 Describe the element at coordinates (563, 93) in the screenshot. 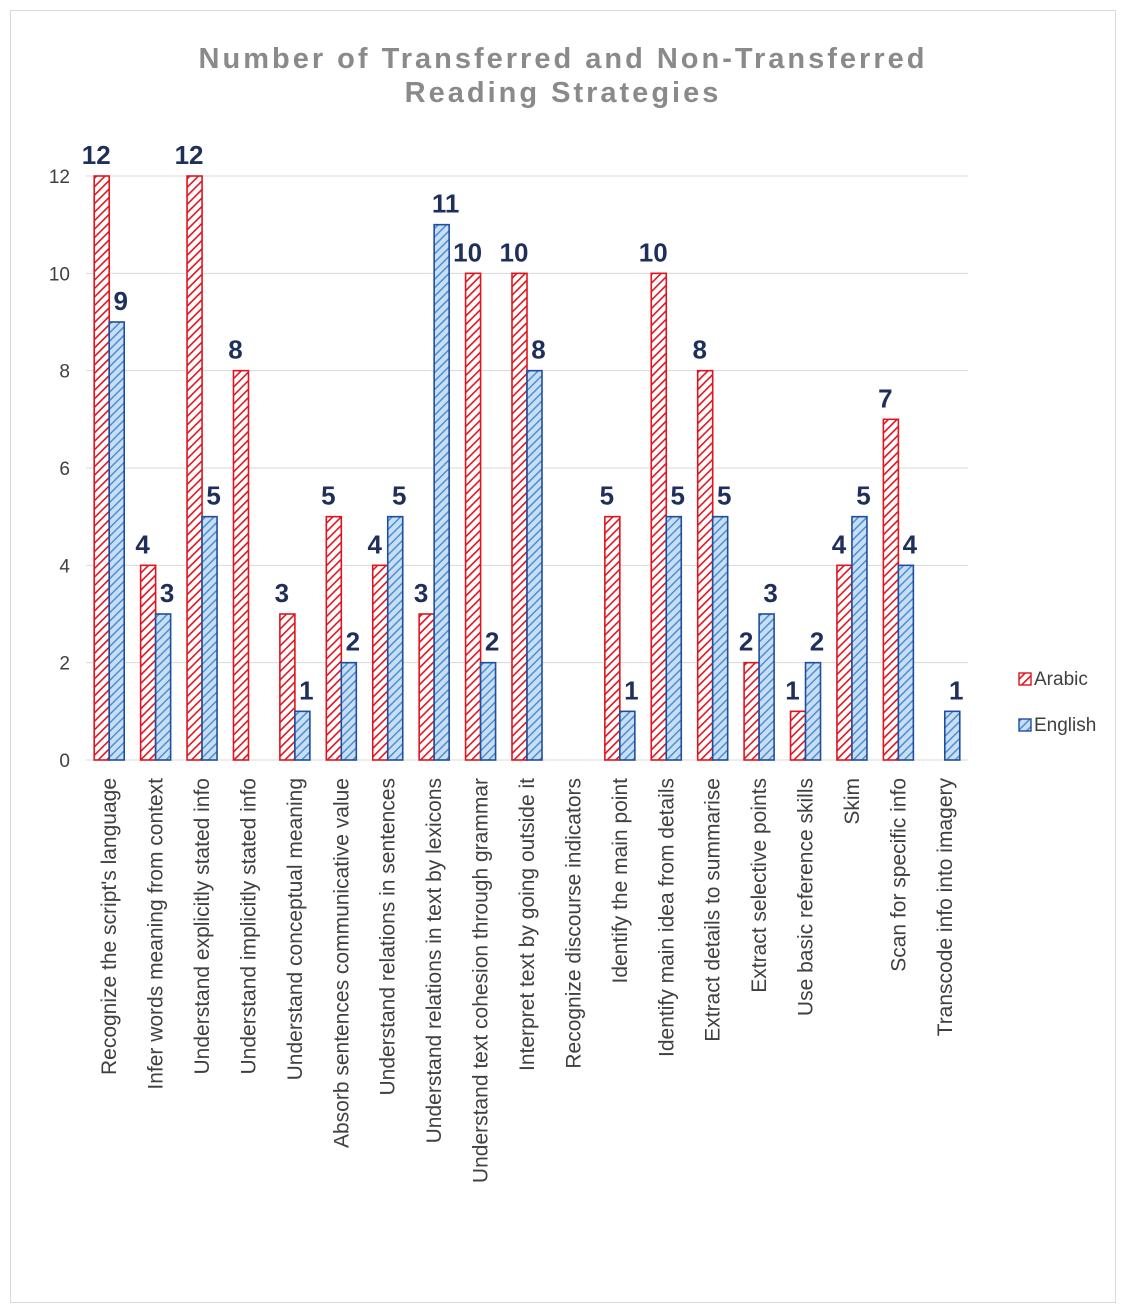

I see `chart-title-line-2: Reading Strategies` at that location.